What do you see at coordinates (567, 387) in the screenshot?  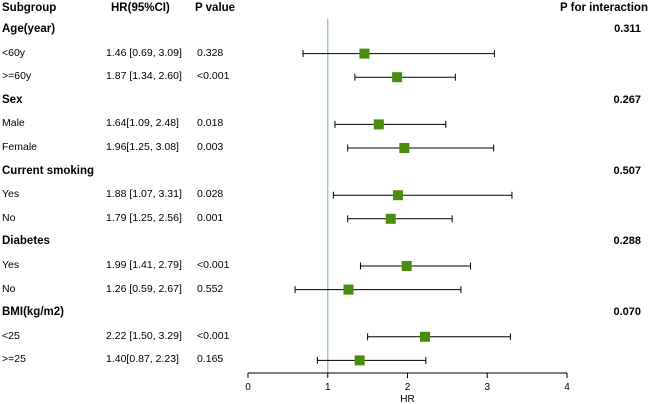 I see `x-tick-label: 4` at bounding box center [567, 387].